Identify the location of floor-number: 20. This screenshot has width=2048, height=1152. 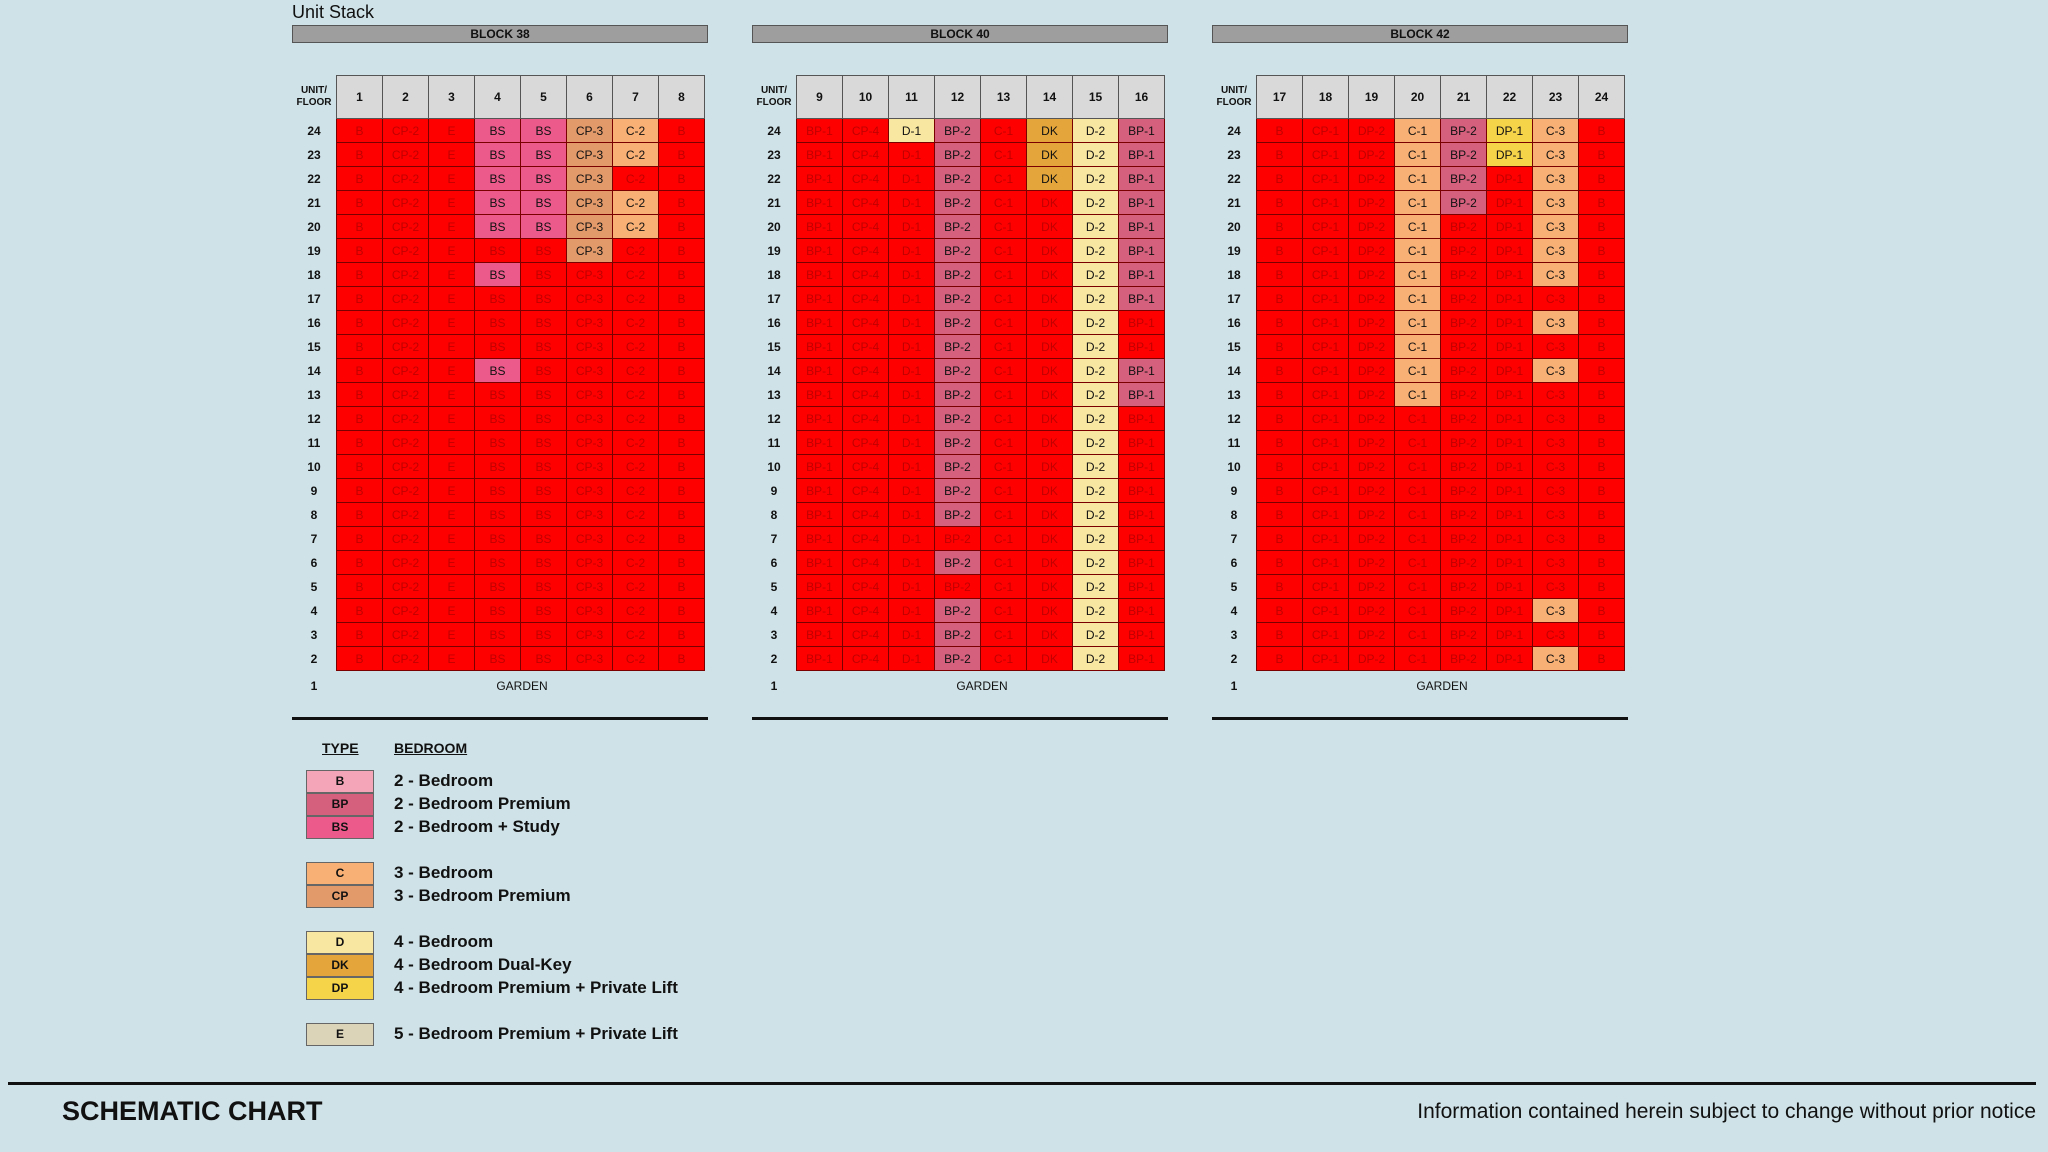
(774, 226).